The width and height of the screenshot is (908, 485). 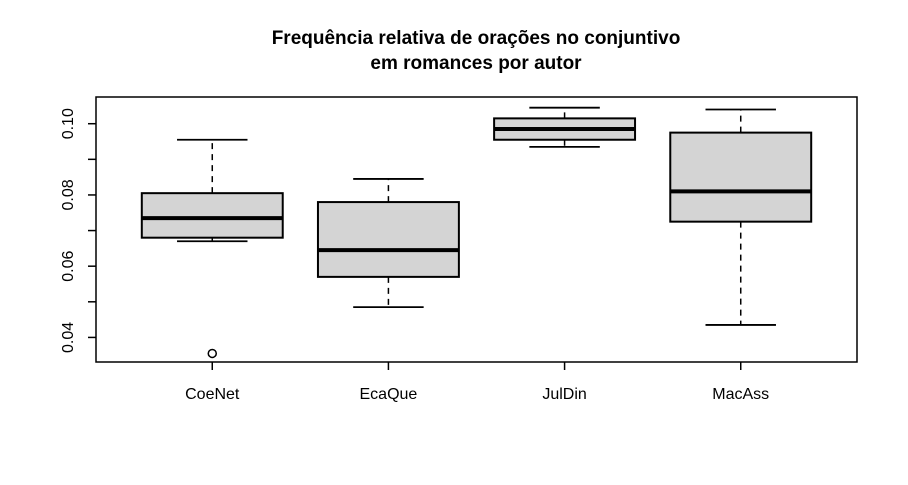 What do you see at coordinates (476, 63) in the screenshot?
I see `chart-title-line2: em romances por autor` at bounding box center [476, 63].